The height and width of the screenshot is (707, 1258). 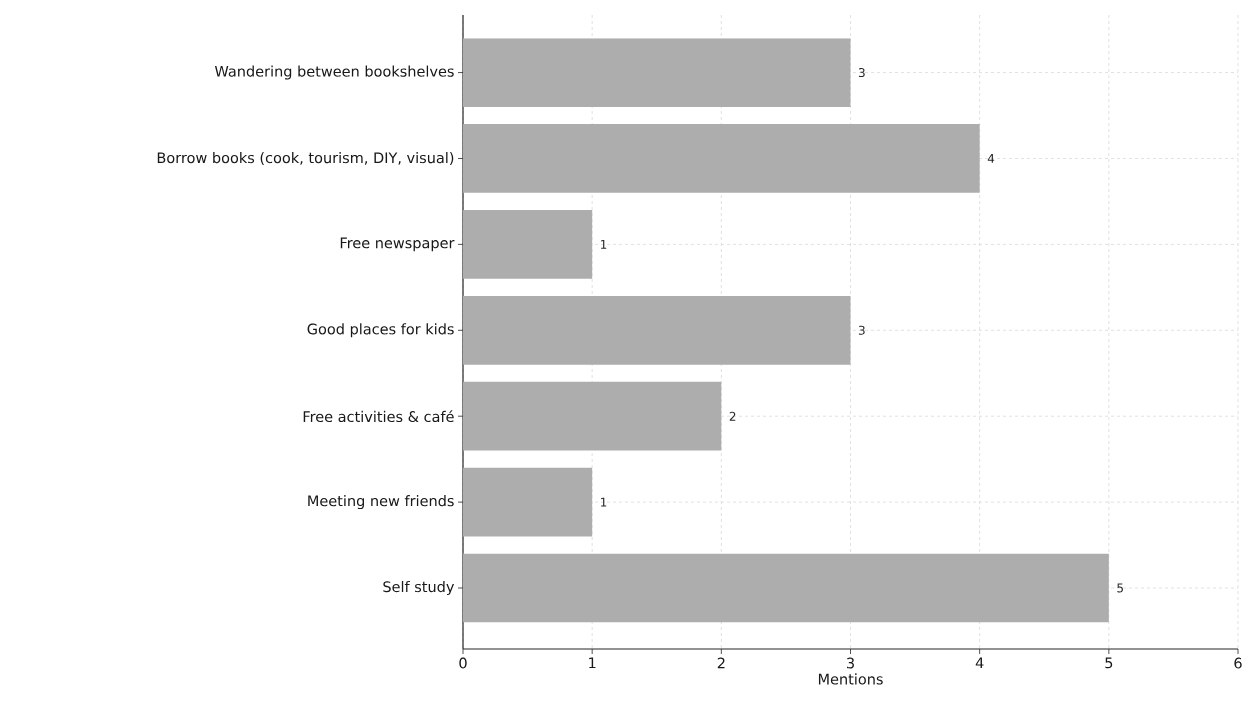 What do you see at coordinates (419, 588) in the screenshot?
I see `y-tick-label: Self study` at bounding box center [419, 588].